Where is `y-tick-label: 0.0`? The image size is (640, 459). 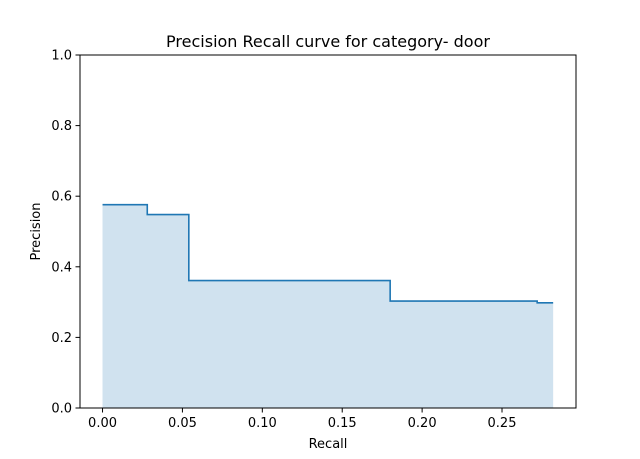 y-tick-label: 0.0 is located at coordinates (61, 409).